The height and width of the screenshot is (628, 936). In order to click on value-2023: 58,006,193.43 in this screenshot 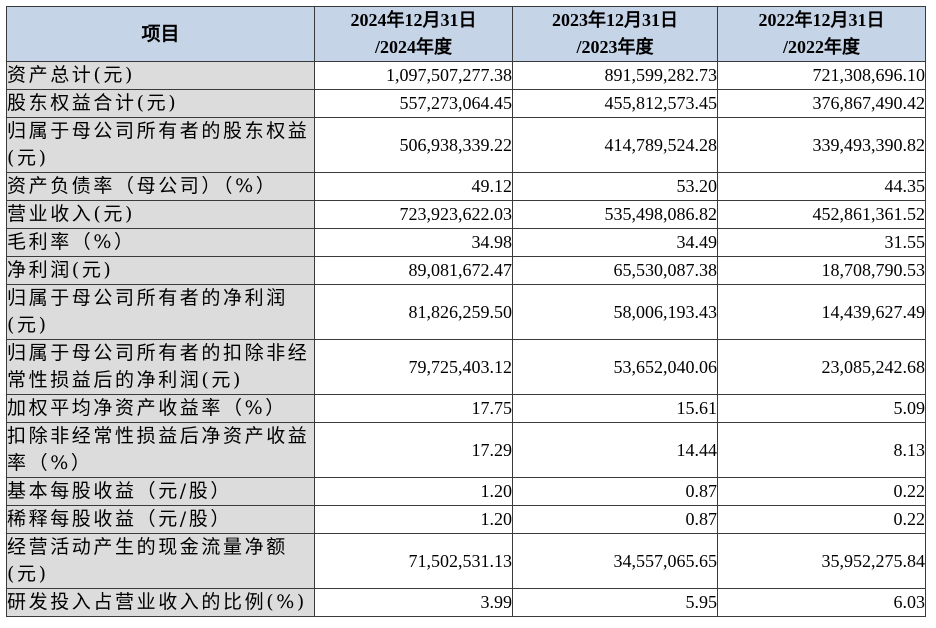, I will do `click(615, 312)`.